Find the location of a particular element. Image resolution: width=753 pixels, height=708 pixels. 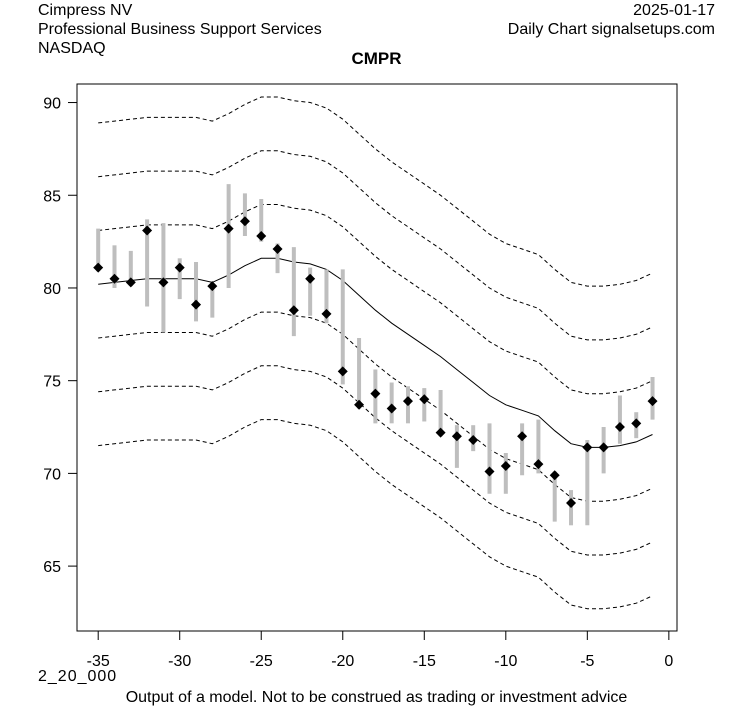

exchange-label: NASDAQ is located at coordinates (72, 48).